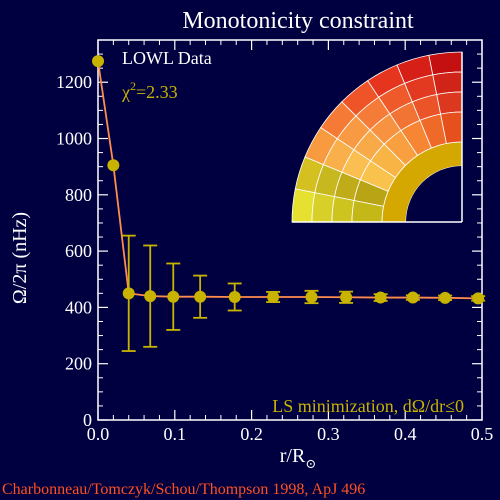 The width and height of the screenshot is (500, 500). What do you see at coordinates (368, 406) in the screenshot?
I see `method-label: LS minimization, dΩ/dr≤0` at bounding box center [368, 406].